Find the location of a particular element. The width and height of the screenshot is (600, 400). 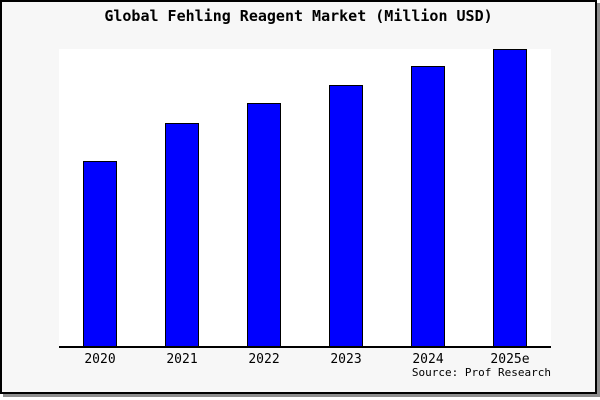

bar-column-2024 is located at coordinates (428, 197).